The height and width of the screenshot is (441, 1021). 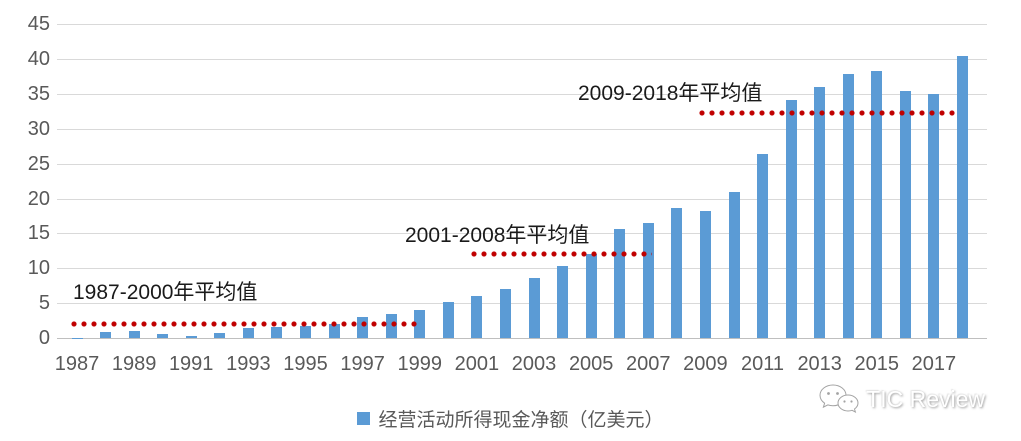 I want to click on watermark-text: TIC Review, so click(x=925, y=398).